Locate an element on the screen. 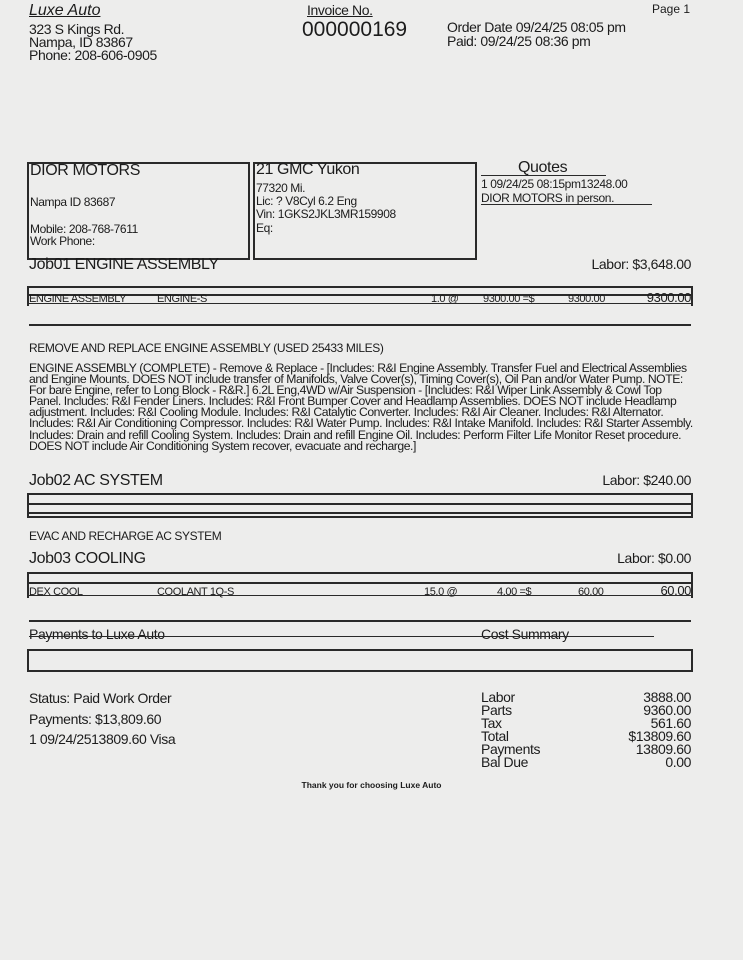 The image size is (743, 960). payments-title: Payments to Luxe Auto is located at coordinates (97, 634).